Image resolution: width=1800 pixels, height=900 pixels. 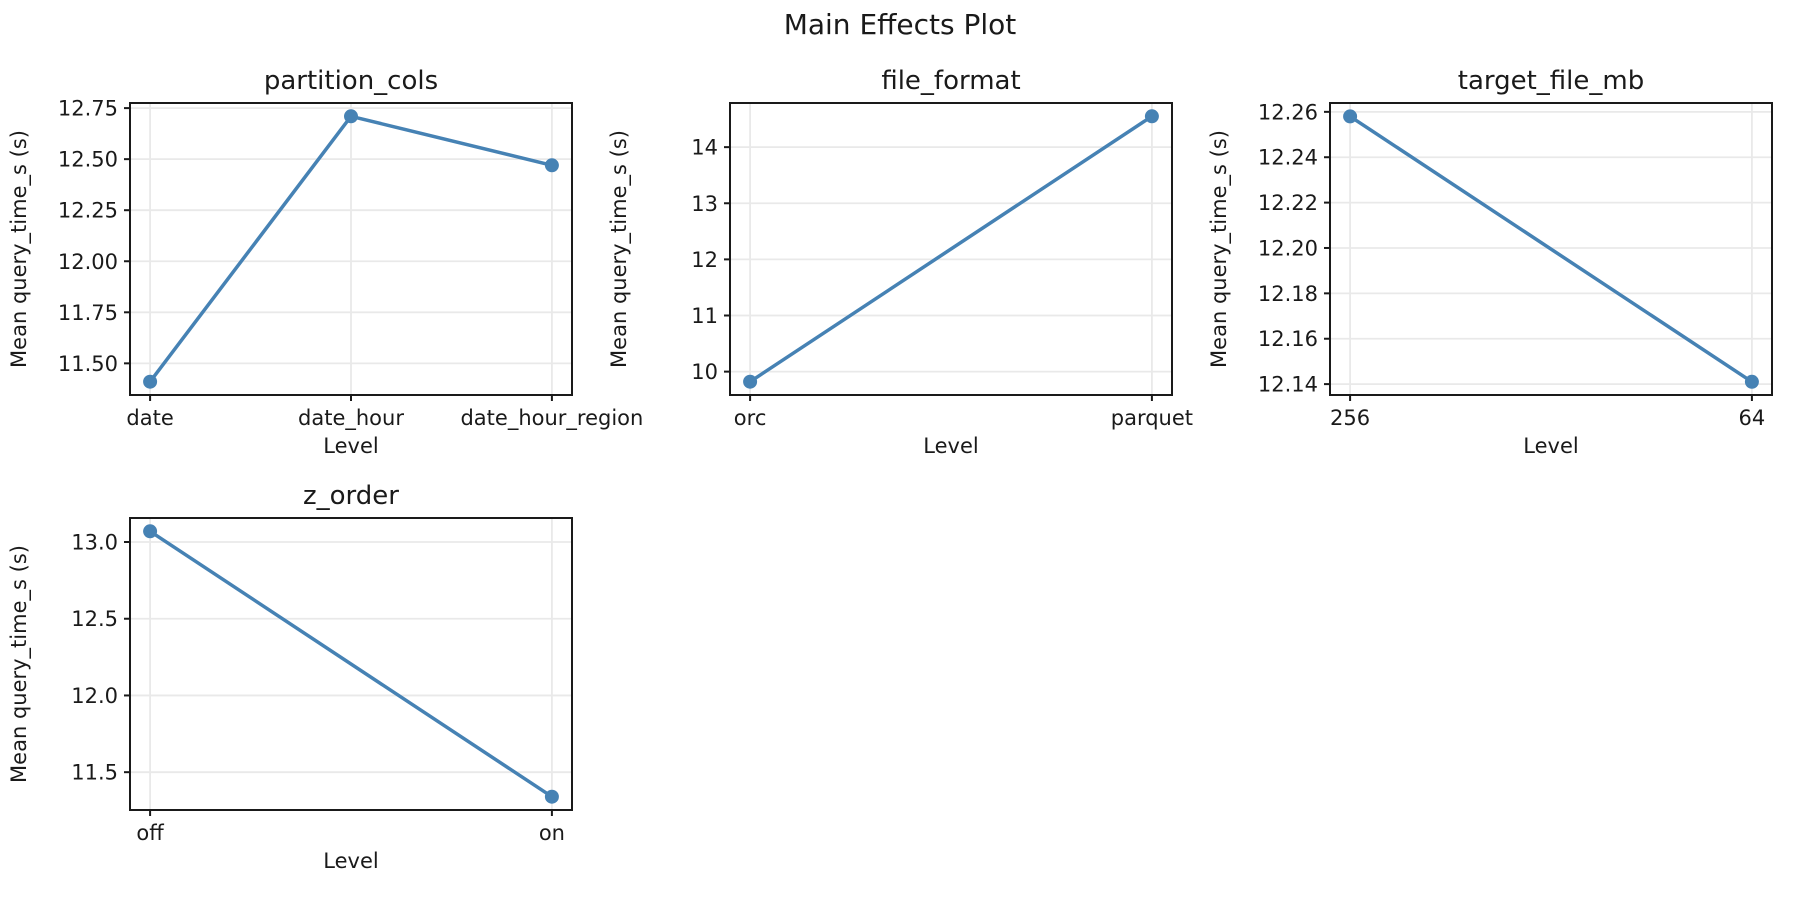 What do you see at coordinates (88, 364) in the screenshot?
I see `y-tick-label: 11.50` at bounding box center [88, 364].